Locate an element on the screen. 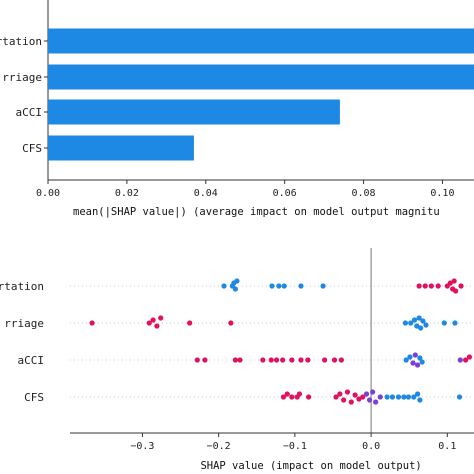 The width and height of the screenshot is (474, 474). x-tick-label-0: 0.00 is located at coordinates (48, 193).